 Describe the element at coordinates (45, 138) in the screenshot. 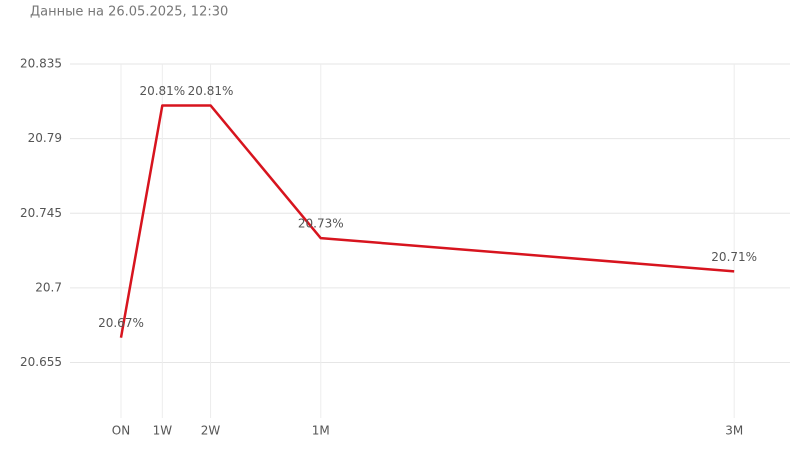

I see `y-tick-label: 20.79` at that location.